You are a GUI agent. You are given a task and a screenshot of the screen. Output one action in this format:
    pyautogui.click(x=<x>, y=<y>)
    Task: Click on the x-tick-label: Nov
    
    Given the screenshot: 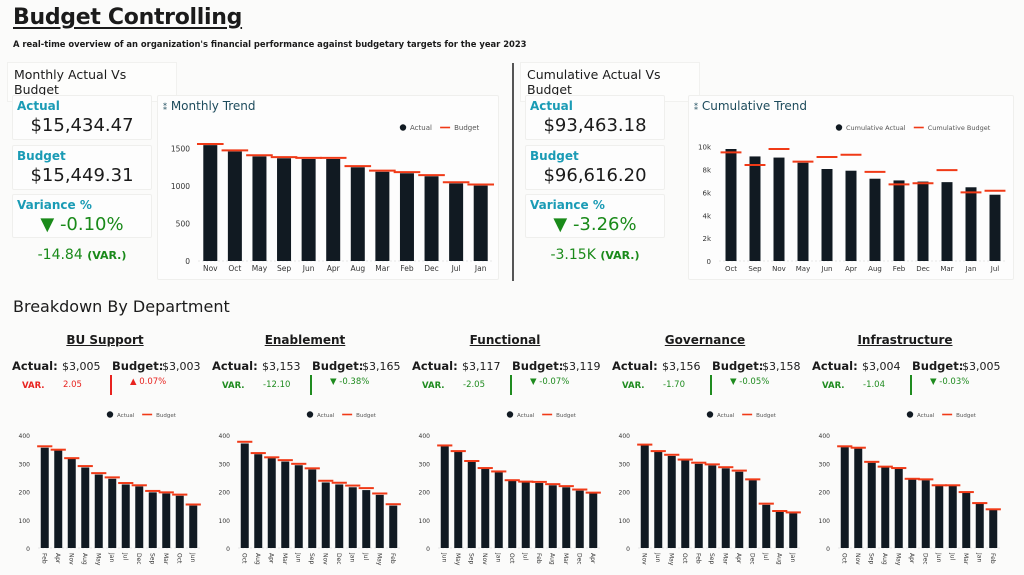 What is the action you would take?
    pyautogui.click(x=643, y=559)
    